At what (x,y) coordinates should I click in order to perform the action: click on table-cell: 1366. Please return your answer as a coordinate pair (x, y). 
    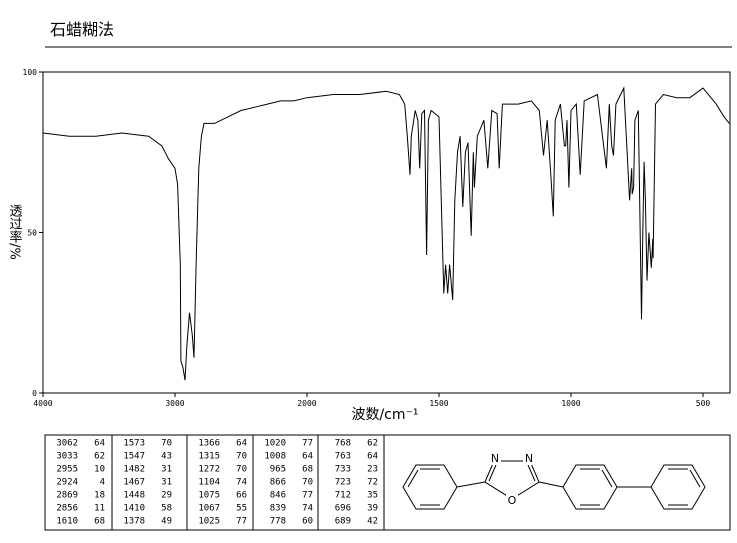
    Looking at the image, I should click on (209, 444).